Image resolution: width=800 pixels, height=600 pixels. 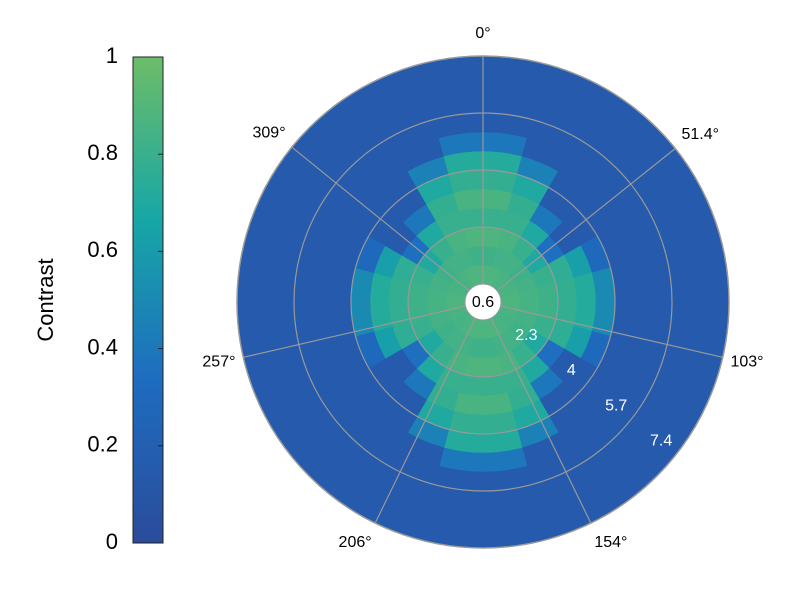 I want to click on r-tick-label: 5.7, so click(x=616, y=405).